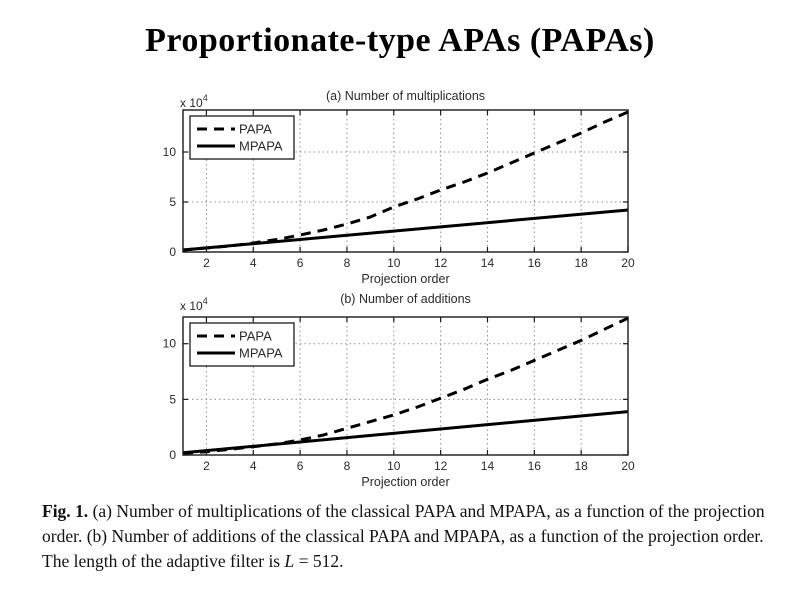 This screenshot has width=800, height=599. Describe the element at coordinates (405, 96) in the screenshot. I see `chart-title: (a) Number of multiplications` at that location.